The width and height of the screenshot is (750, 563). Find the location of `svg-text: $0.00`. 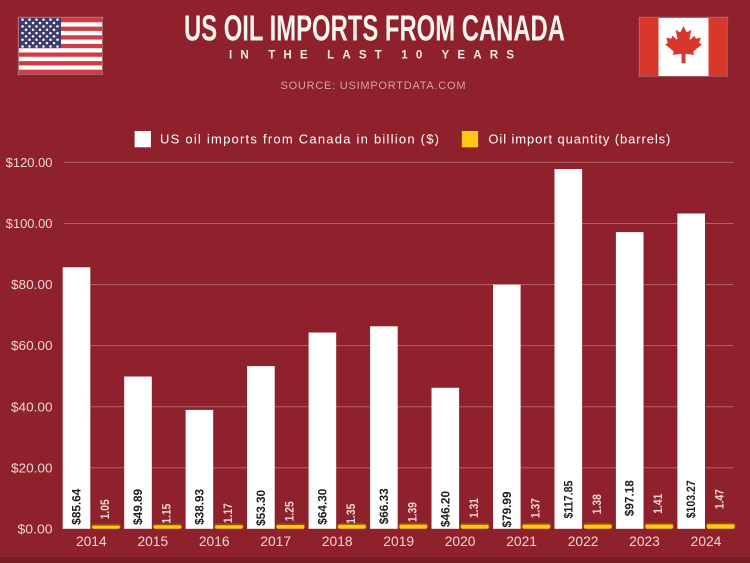

svg-text: $0.00 is located at coordinates (35, 529).